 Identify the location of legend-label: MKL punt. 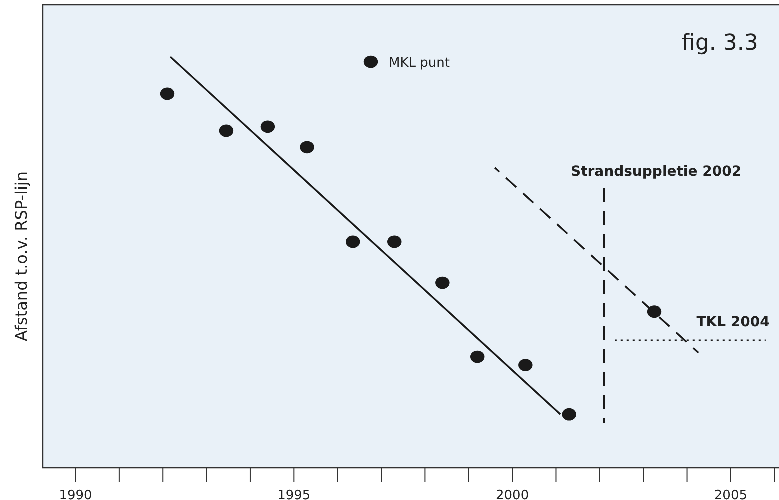
(419, 63).